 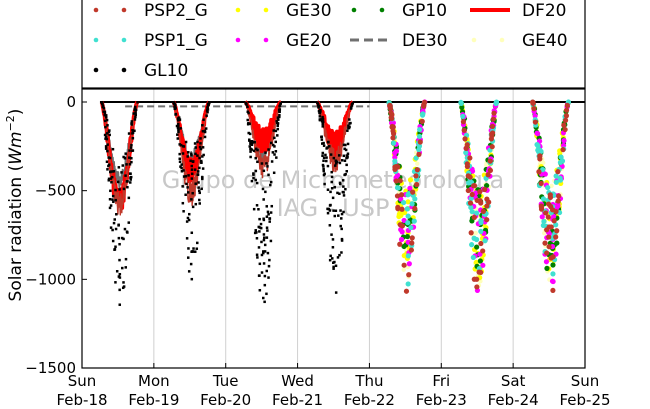 What do you see at coordinates (476, 262) in the screenshot?
I see `series-ge30-point` at bounding box center [476, 262].